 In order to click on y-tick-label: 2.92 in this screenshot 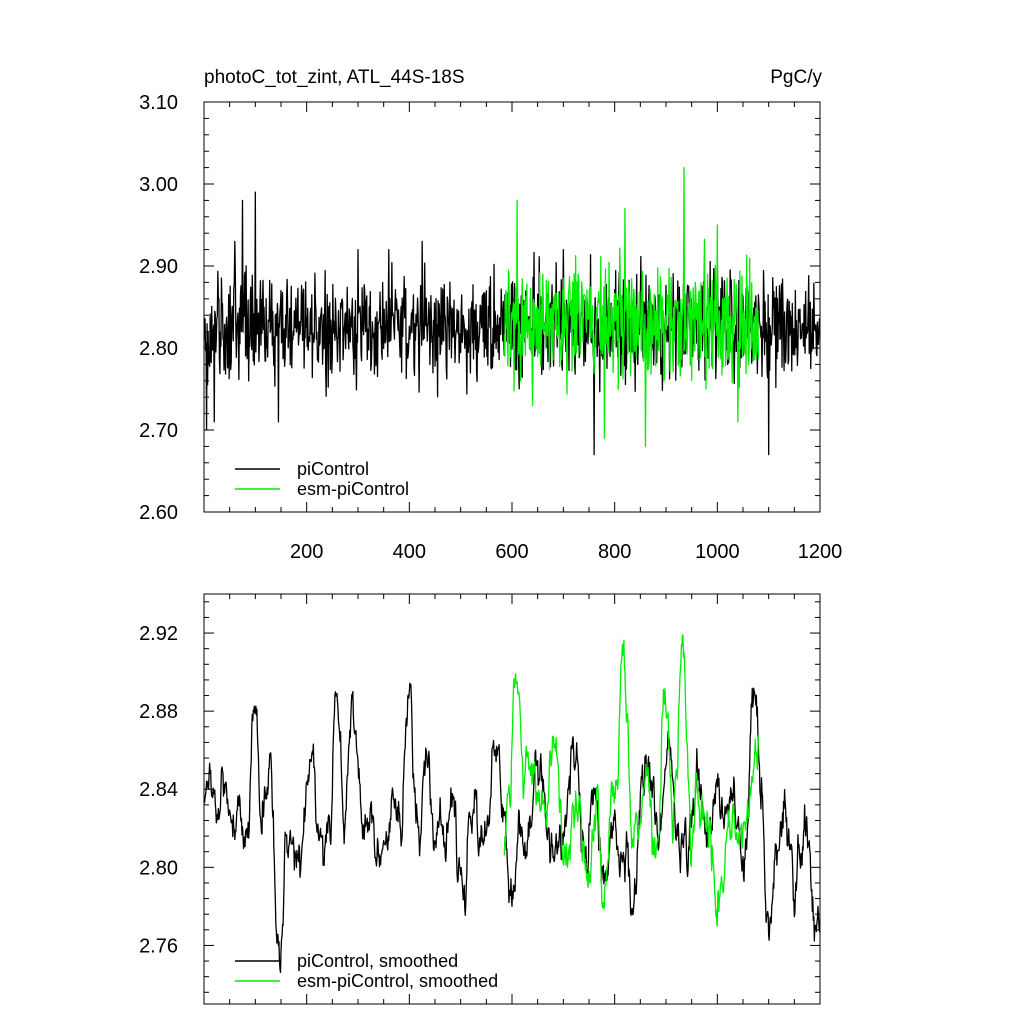, I will do `click(158, 634)`.